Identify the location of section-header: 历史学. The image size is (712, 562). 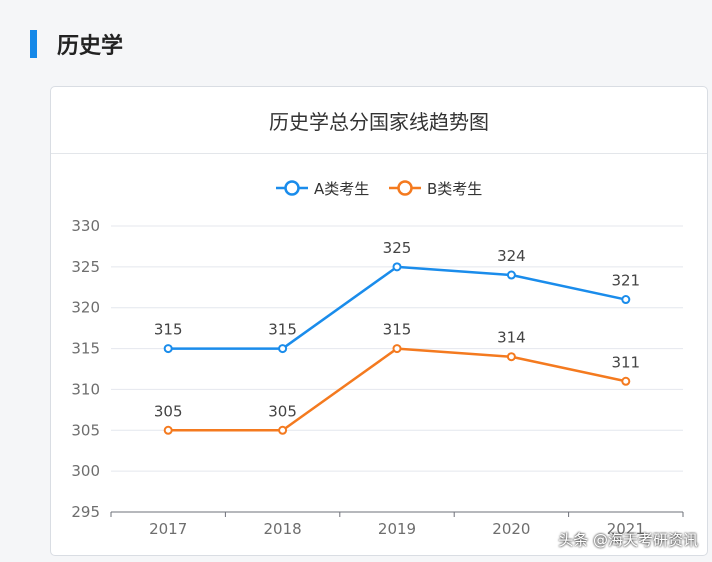
(76, 44).